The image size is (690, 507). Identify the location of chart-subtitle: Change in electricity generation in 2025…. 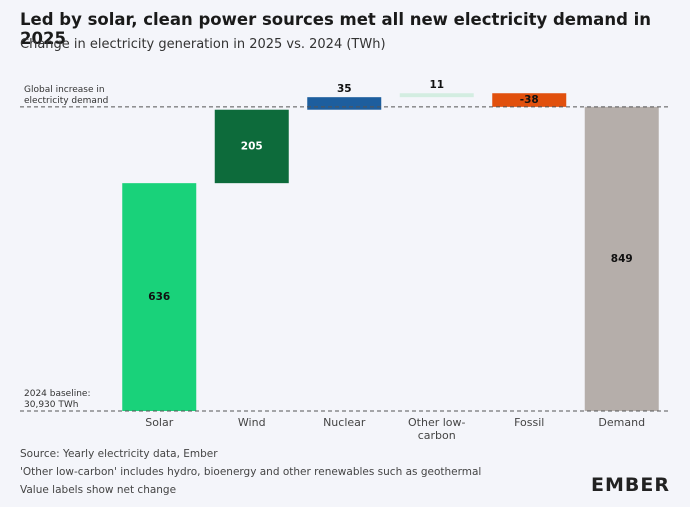
(203, 44).